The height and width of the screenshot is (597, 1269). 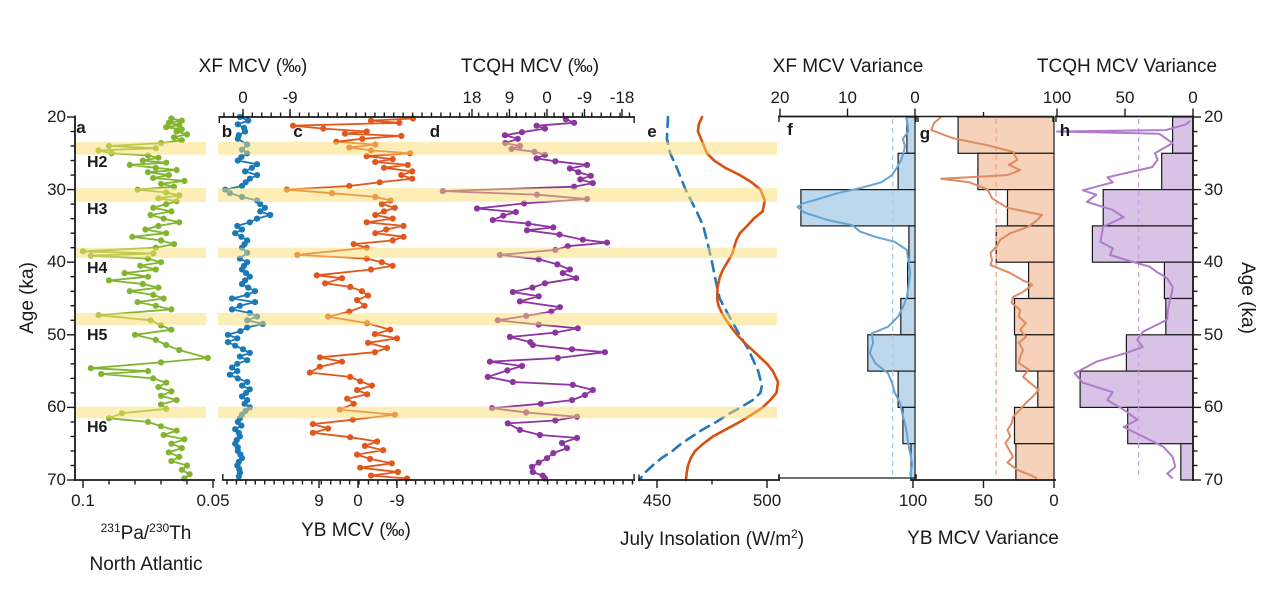 I want to click on series-insolation-dashed, so click(x=701, y=298).